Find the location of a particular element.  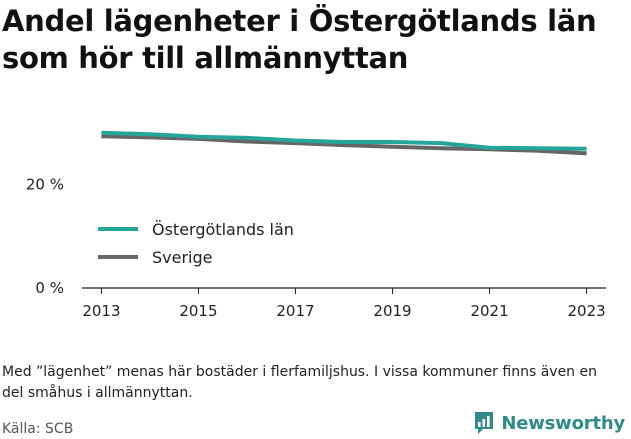

legend-label: Sverige is located at coordinates (182, 257).